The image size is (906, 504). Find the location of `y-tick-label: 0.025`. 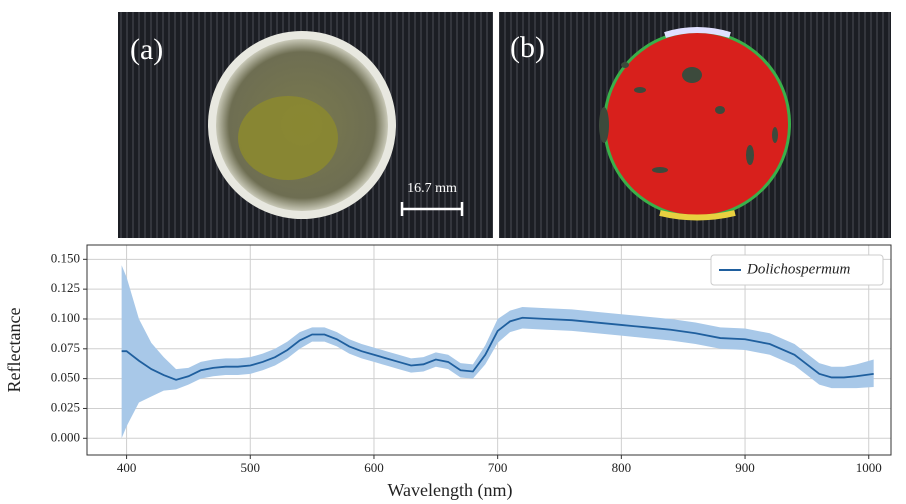

y-tick-label: 0.025 is located at coordinates (65, 406).